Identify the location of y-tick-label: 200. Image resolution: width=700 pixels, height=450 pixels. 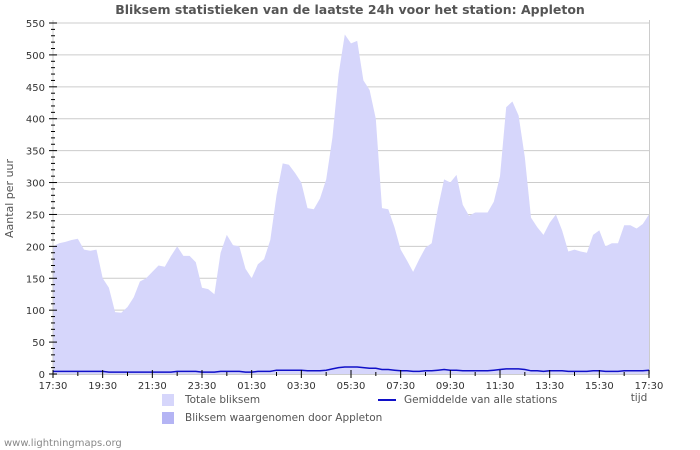
(35, 247).